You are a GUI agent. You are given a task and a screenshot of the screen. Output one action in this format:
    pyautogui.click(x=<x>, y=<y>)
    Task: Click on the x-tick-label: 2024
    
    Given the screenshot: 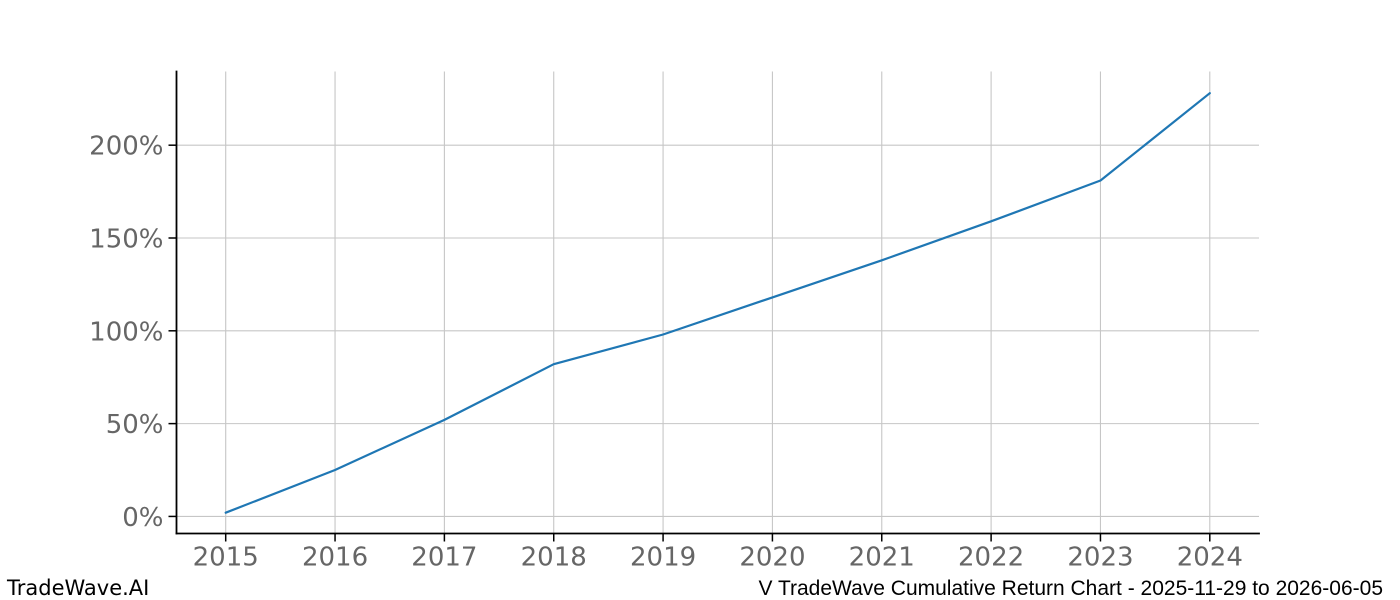 What is the action you would take?
    pyautogui.click(x=1210, y=558)
    